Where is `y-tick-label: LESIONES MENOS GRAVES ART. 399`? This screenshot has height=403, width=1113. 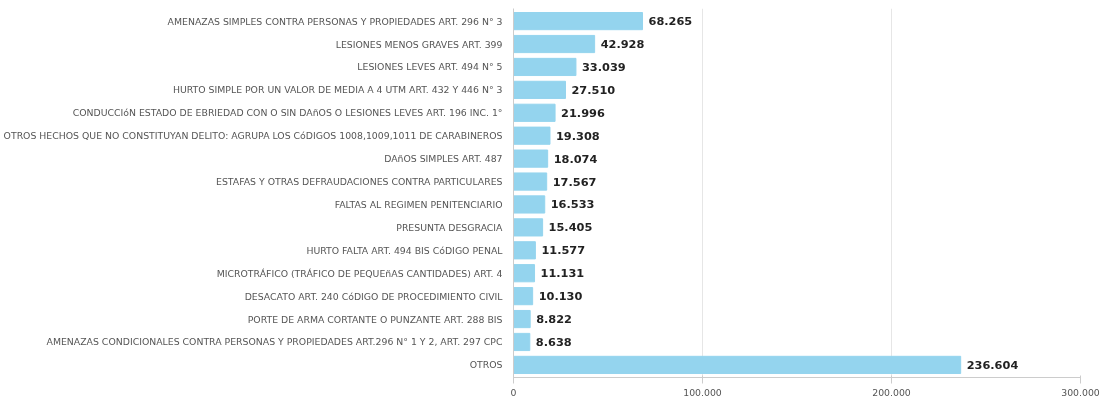
y-tick-label: LESIONES MENOS GRAVES ART. 399 is located at coordinates (419, 44).